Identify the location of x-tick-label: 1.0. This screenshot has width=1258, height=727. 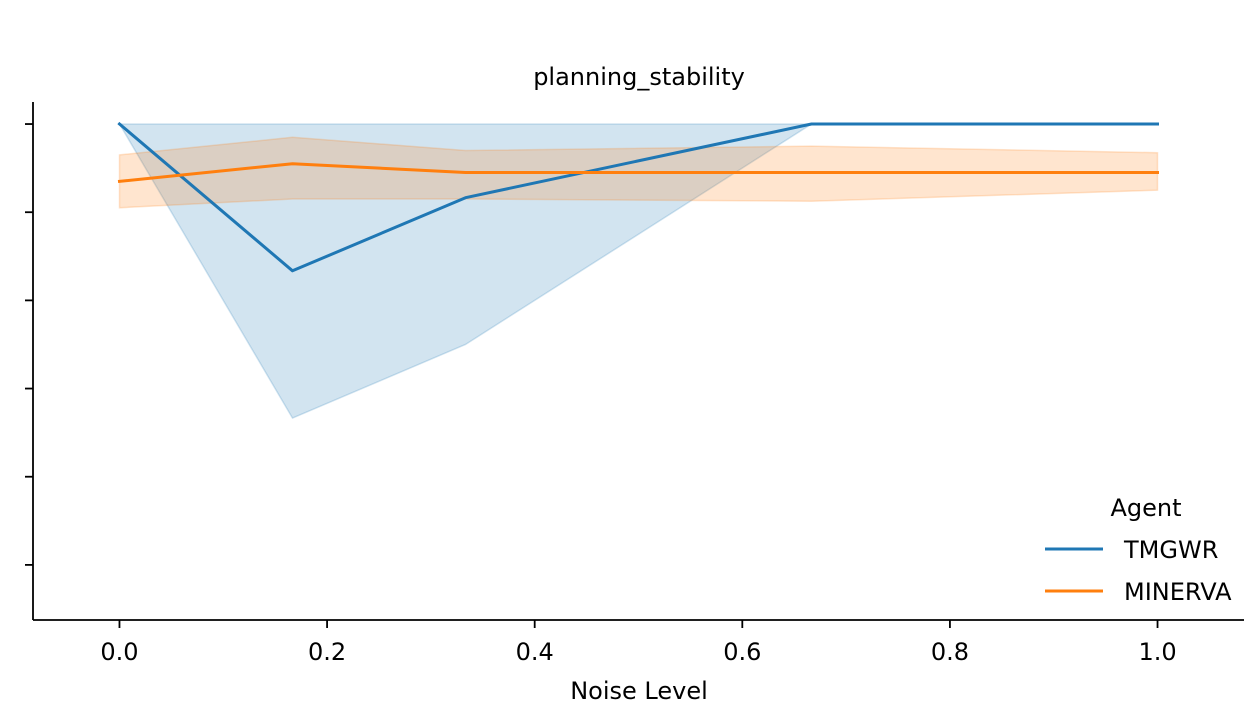
(1157, 652).